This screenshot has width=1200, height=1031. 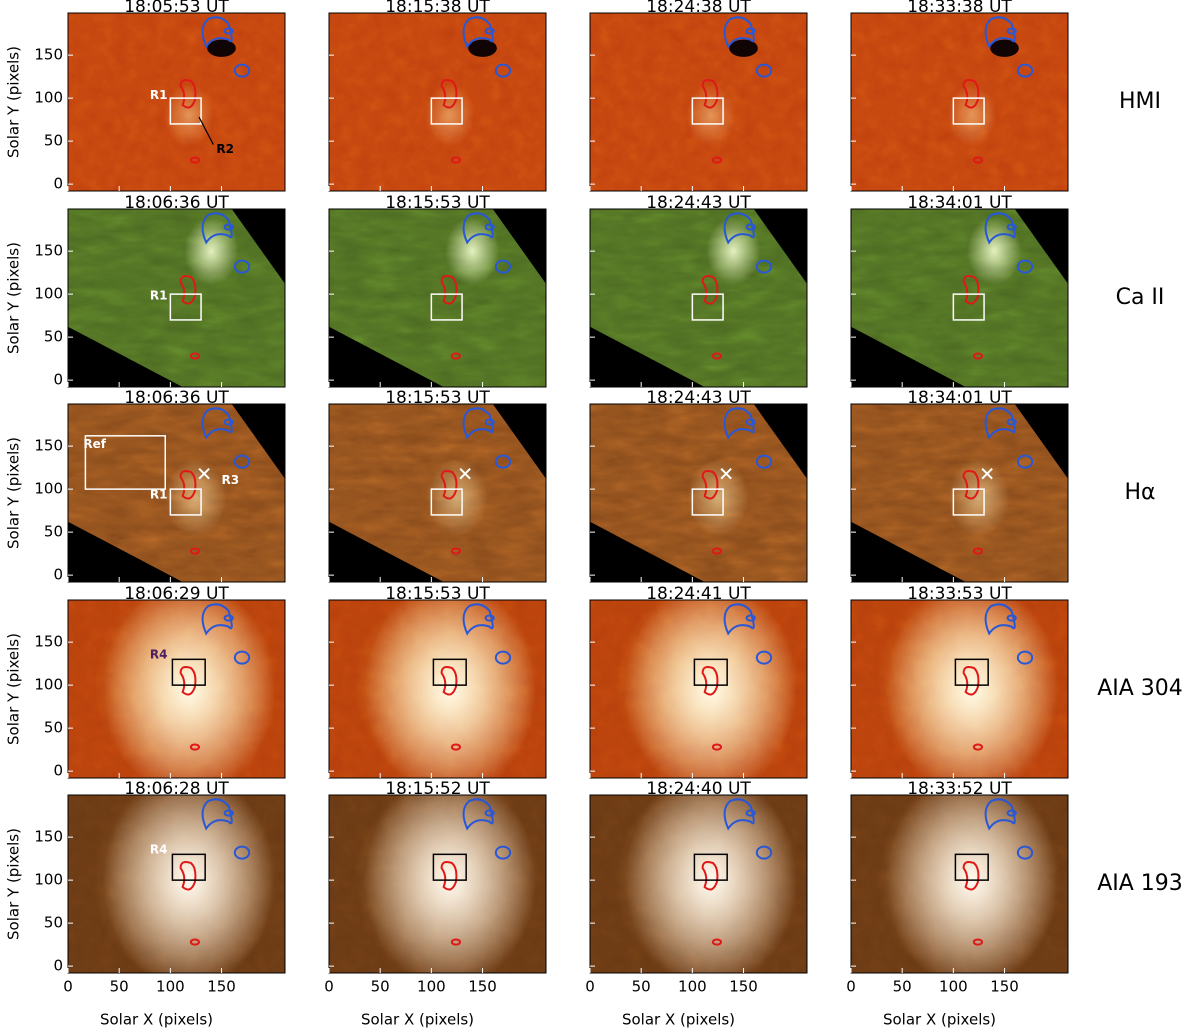 What do you see at coordinates (1140, 297) in the screenshot?
I see `row-label: Ca II` at bounding box center [1140, 297].